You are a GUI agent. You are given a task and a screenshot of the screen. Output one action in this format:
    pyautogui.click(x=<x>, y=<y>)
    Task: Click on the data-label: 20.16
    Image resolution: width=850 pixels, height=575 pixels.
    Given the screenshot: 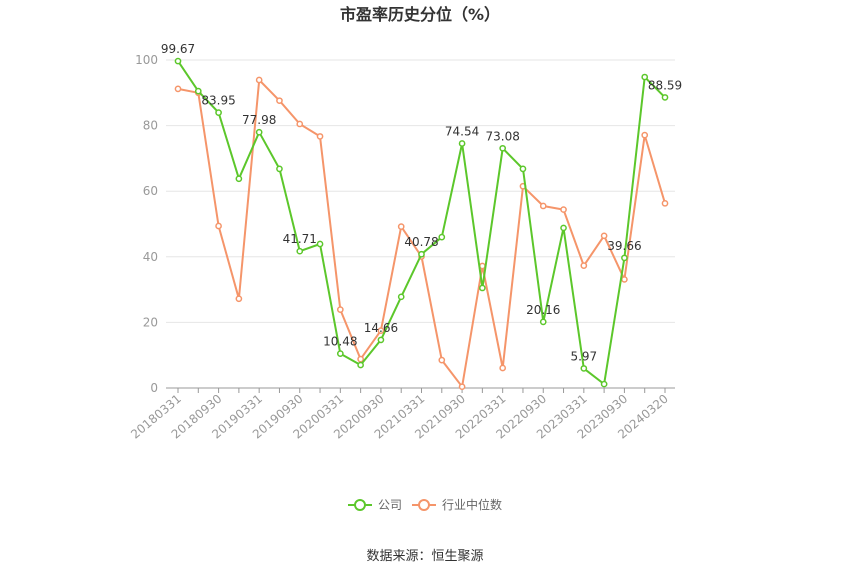 What is the action you would take?
    pyautogui.click(x=543, y=310)
    